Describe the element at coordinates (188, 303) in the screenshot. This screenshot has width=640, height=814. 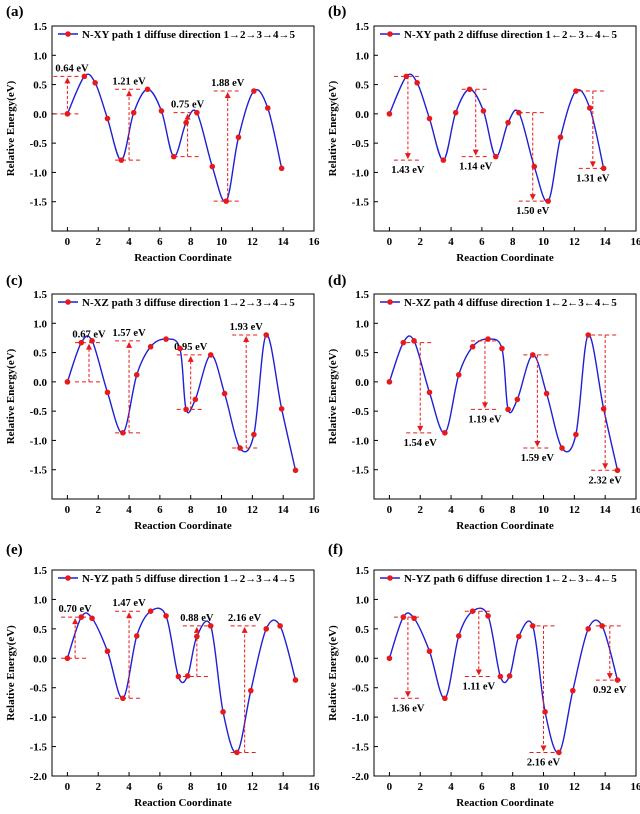
I see `legend-label: N-XZ path 3 diffuse direction 1→2→3→4→5` at that location.